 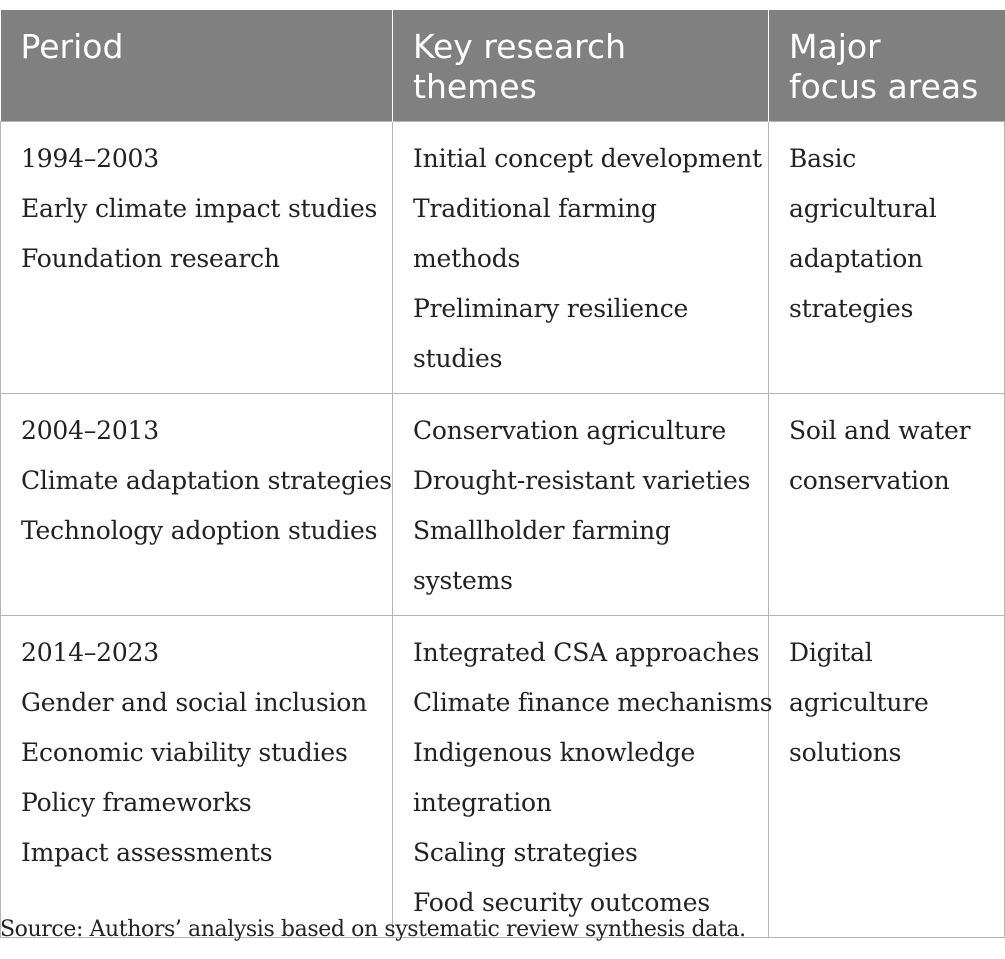 I want to click on header-period-line: Period, so click(x=72, y=46).